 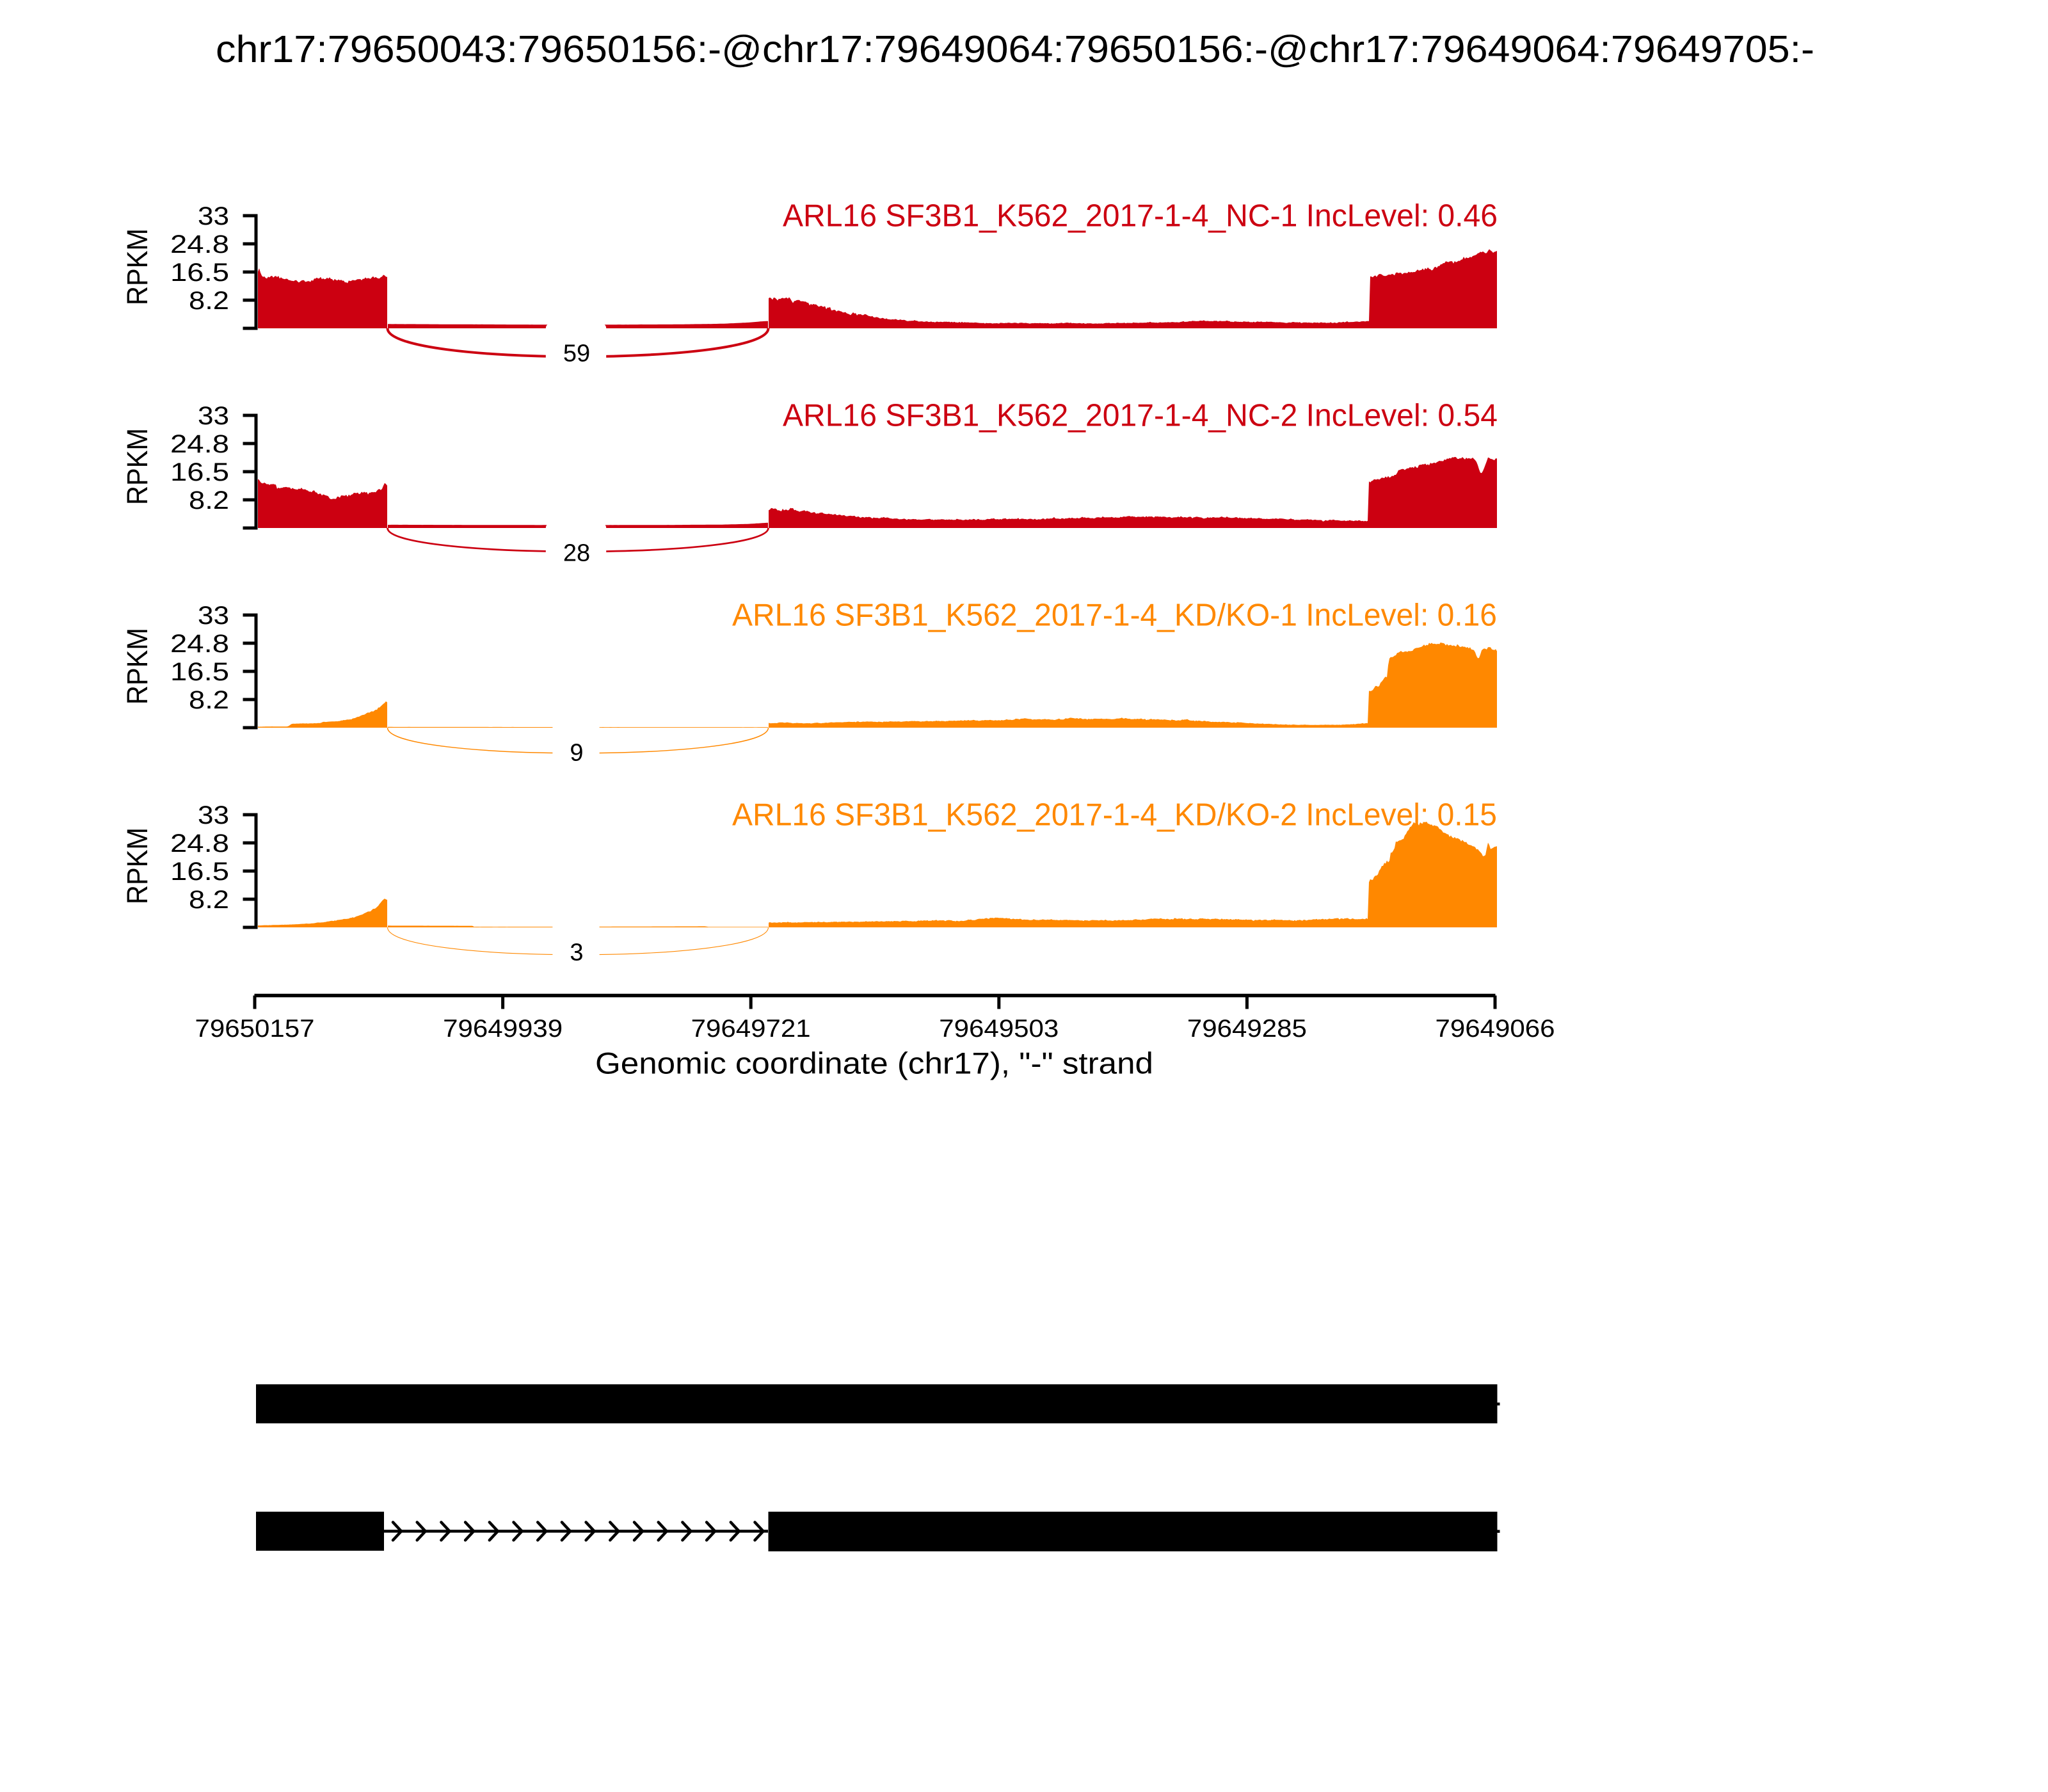 I want to click on svg-text: 79650157, so click(x=255, y=1029).